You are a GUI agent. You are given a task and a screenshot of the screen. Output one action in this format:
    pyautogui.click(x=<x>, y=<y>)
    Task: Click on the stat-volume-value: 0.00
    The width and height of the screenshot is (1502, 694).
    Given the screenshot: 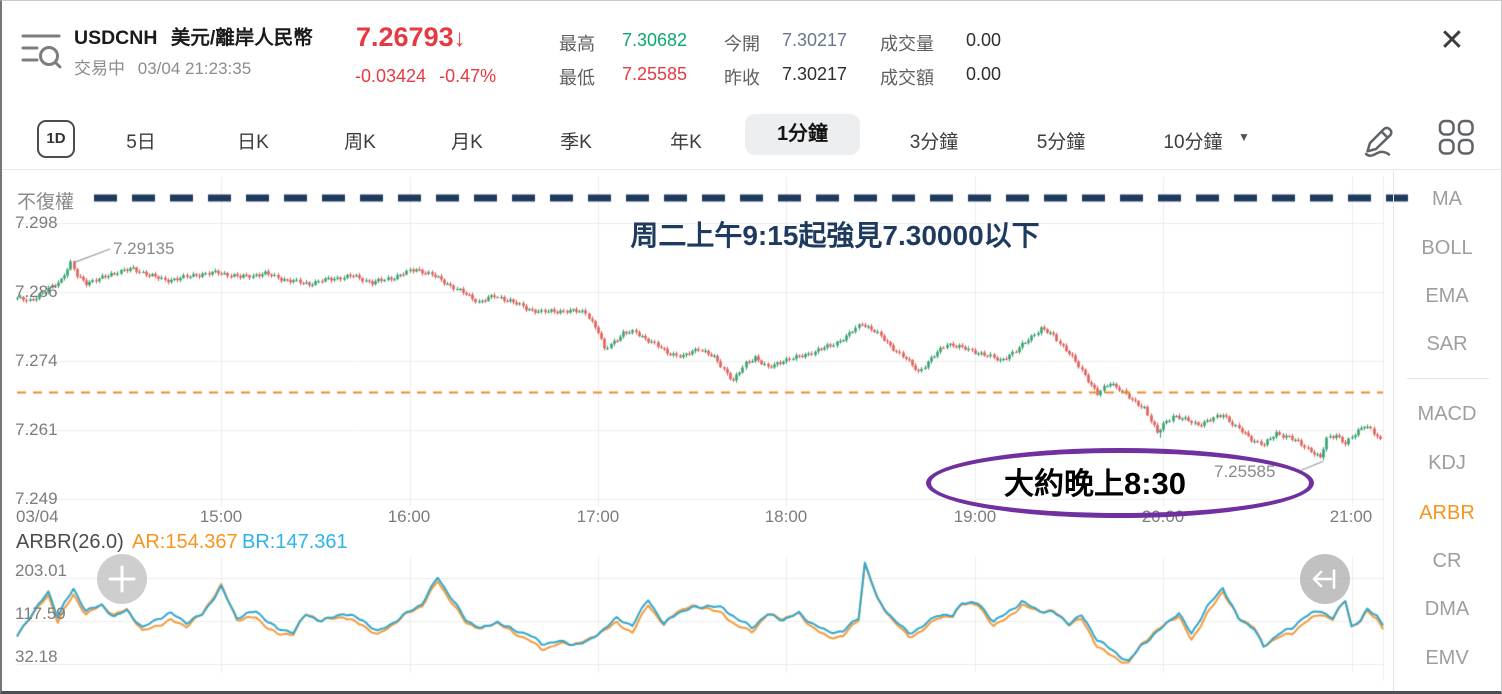 What is the action you would take?
    pyautogui.click(x=984, y=40)
    